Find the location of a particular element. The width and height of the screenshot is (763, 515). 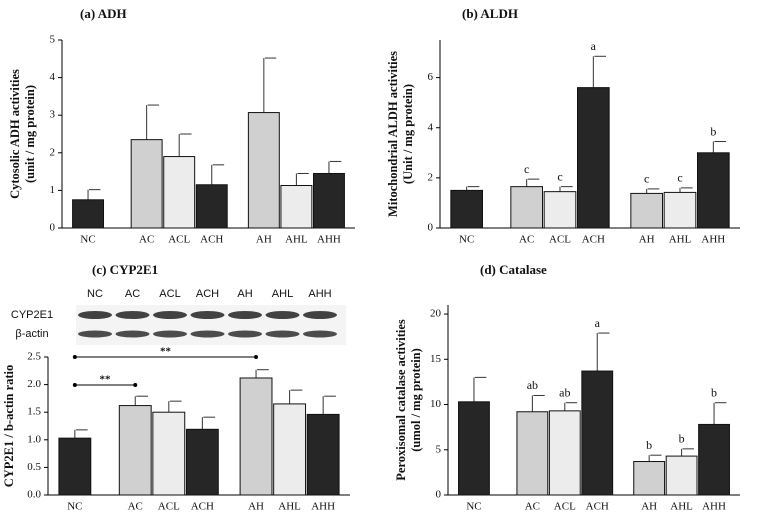

y-tick-label: 1.5 is located at coordinates (34, 412).